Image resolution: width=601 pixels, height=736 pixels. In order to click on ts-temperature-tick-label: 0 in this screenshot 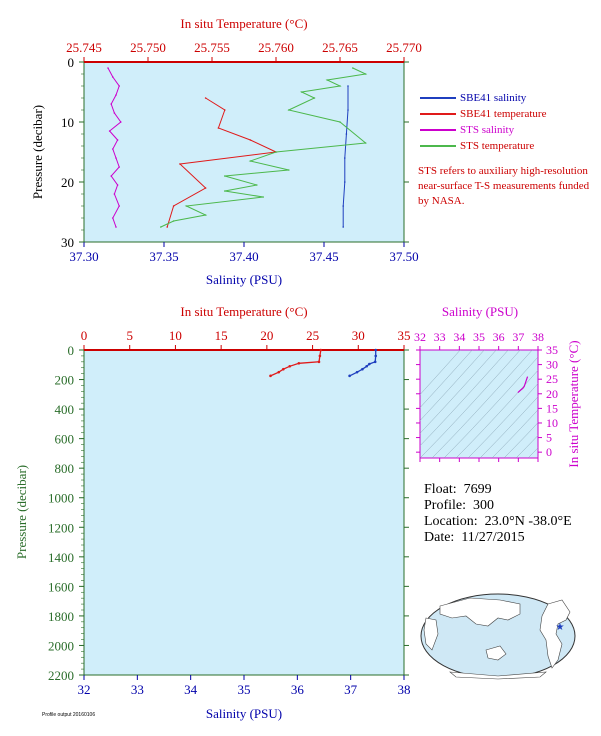, I will do `click(549, 452)`.